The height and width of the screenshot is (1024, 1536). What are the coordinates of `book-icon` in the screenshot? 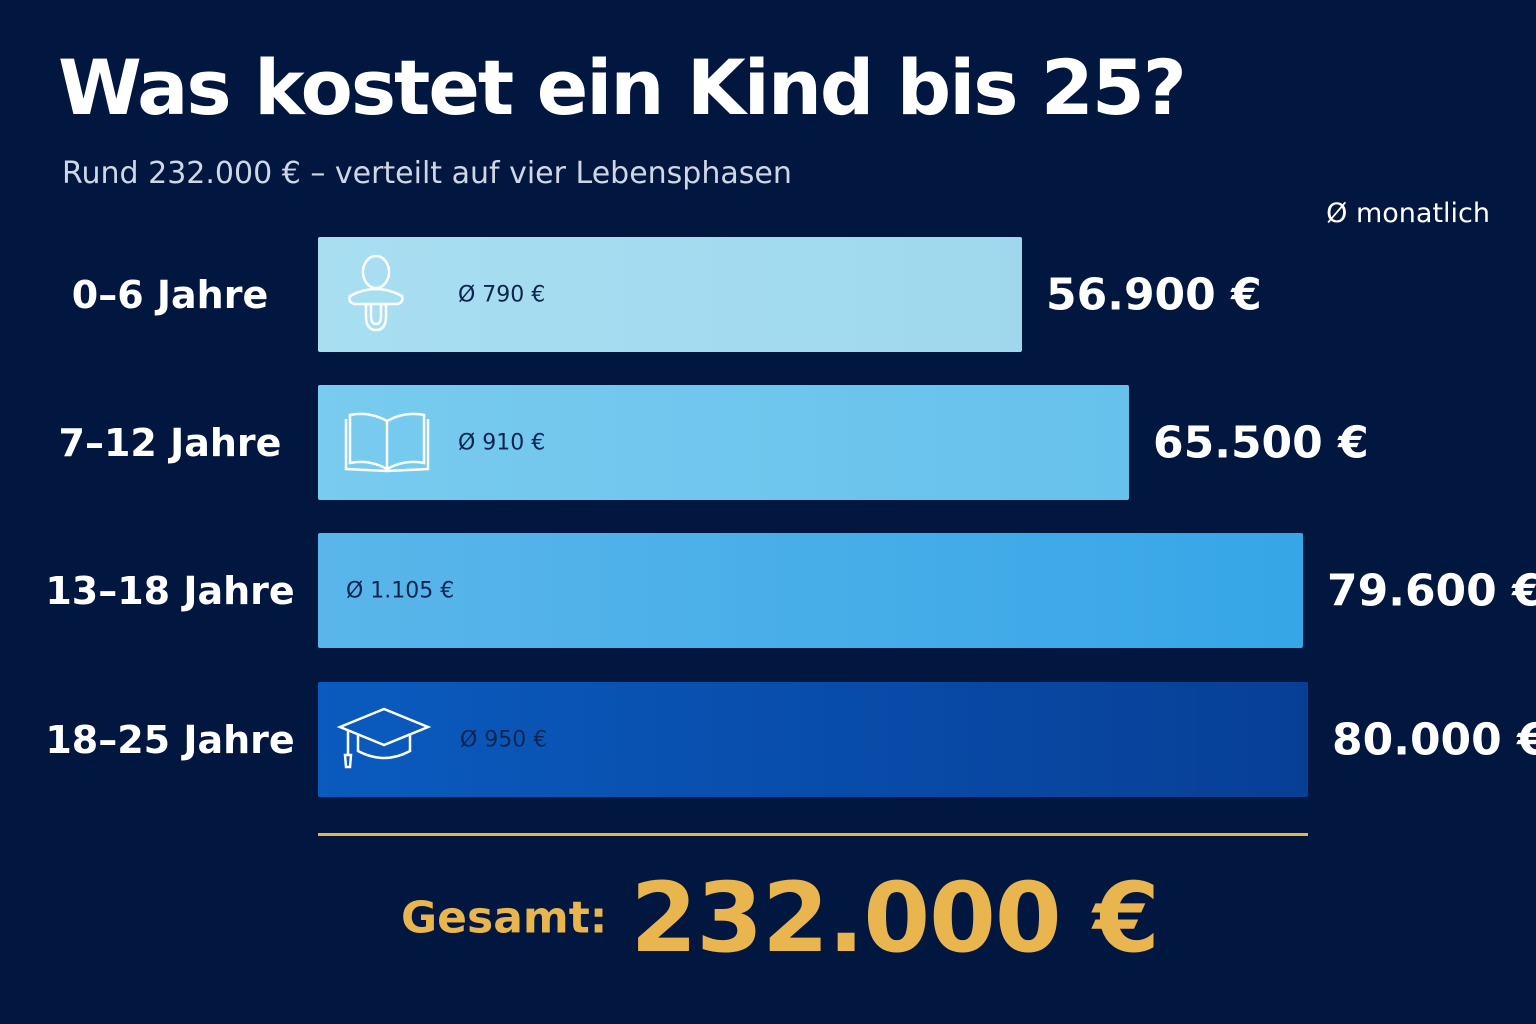 It's located at (387, 443).